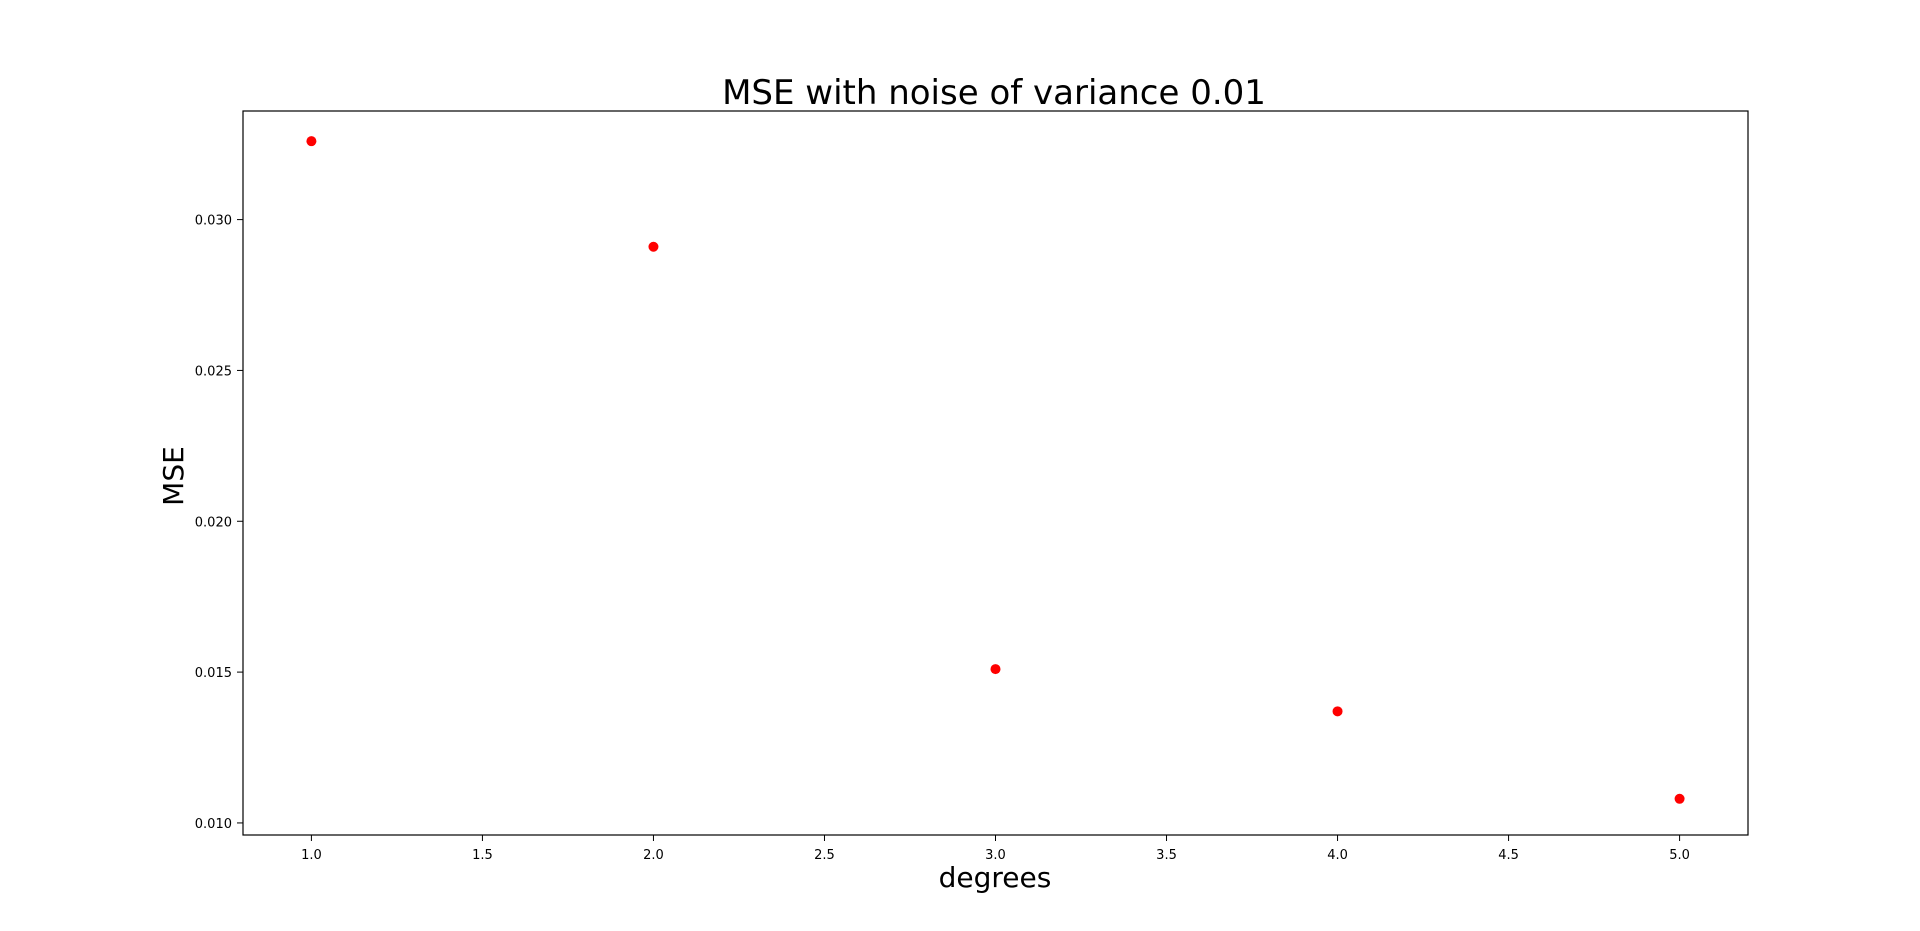 Image resolution: width=1920 pixels, height=931 pixels. What do you see at coordinates (824, 855) in the screenshot?
I see `x-tick-label: 2.5` at bounding box center [824, 855].